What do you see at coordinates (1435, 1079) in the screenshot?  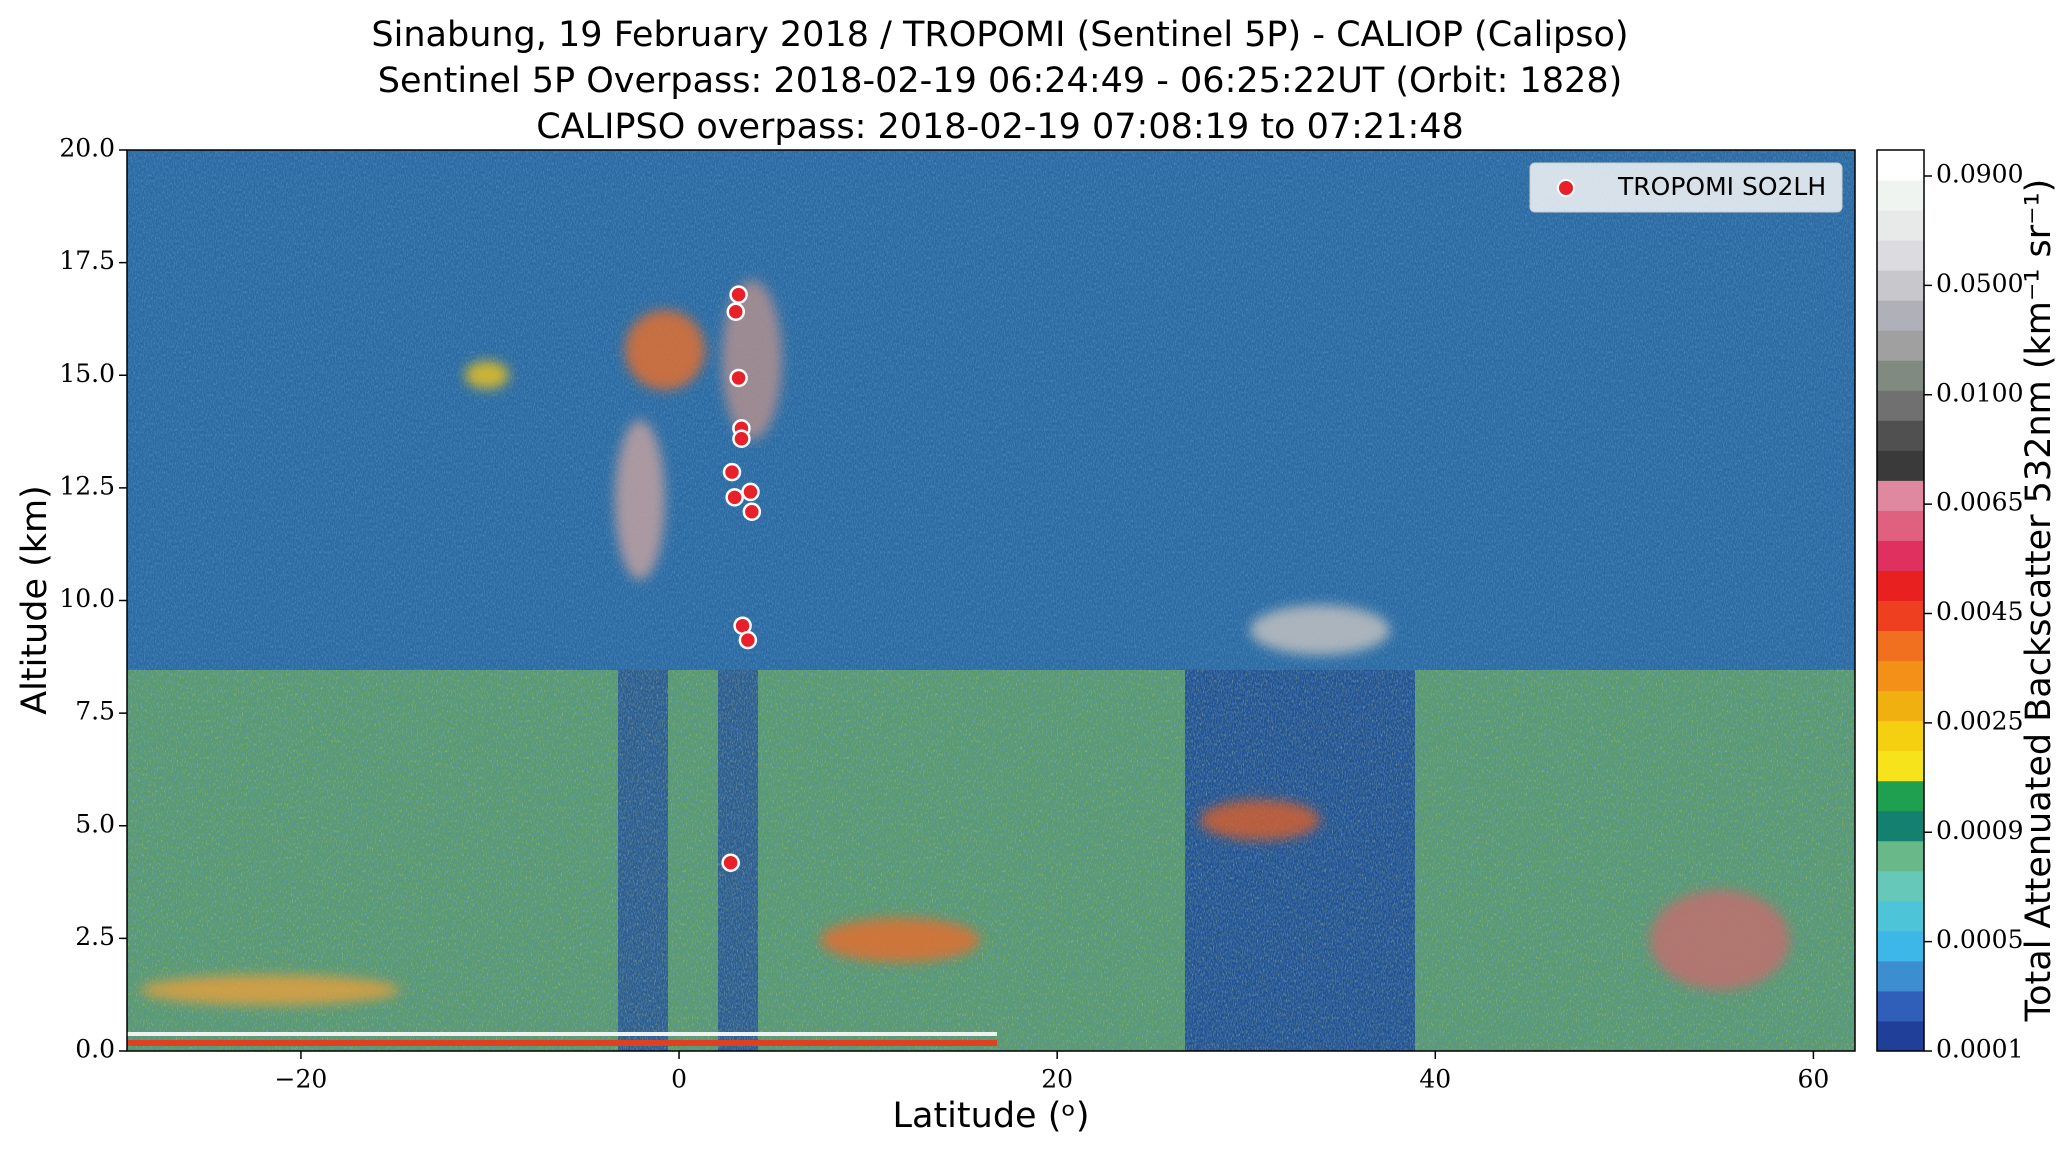 I see `x-tick-label: 40` at bounding box center [1435, 1079].